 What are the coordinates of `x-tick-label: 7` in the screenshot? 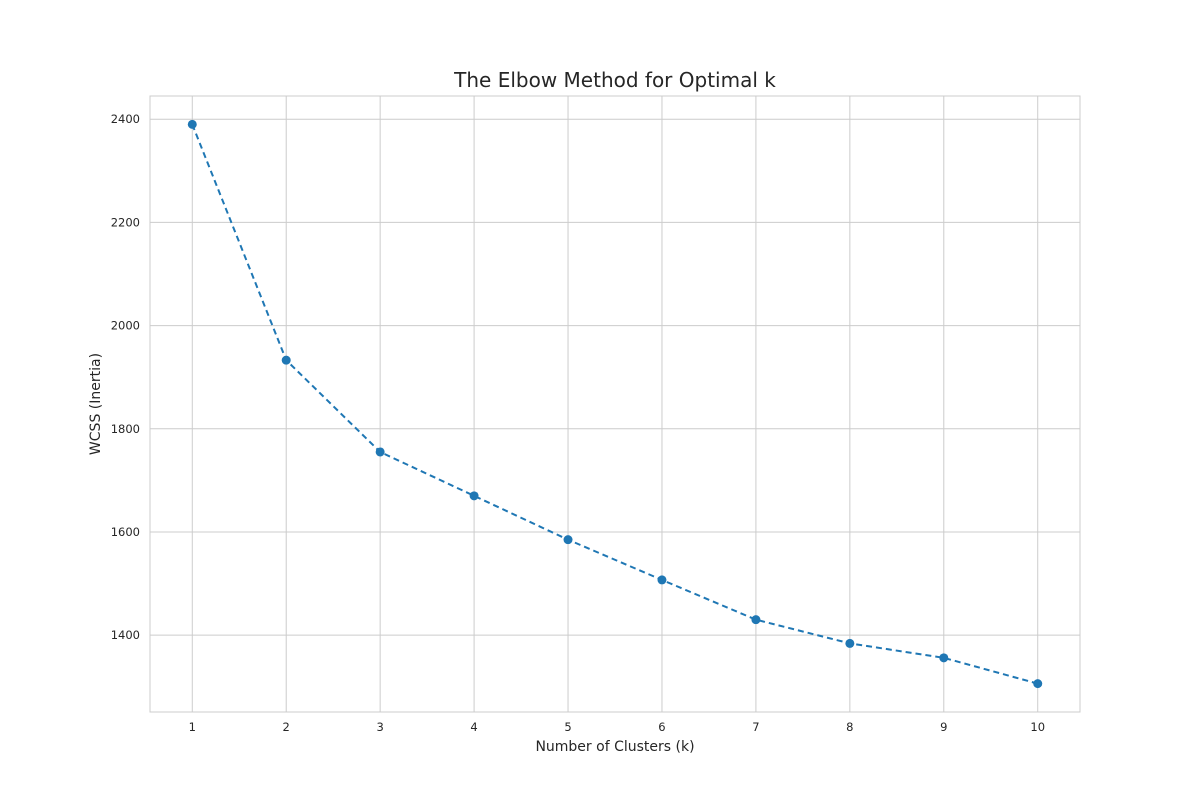 It's located at (755, 727).